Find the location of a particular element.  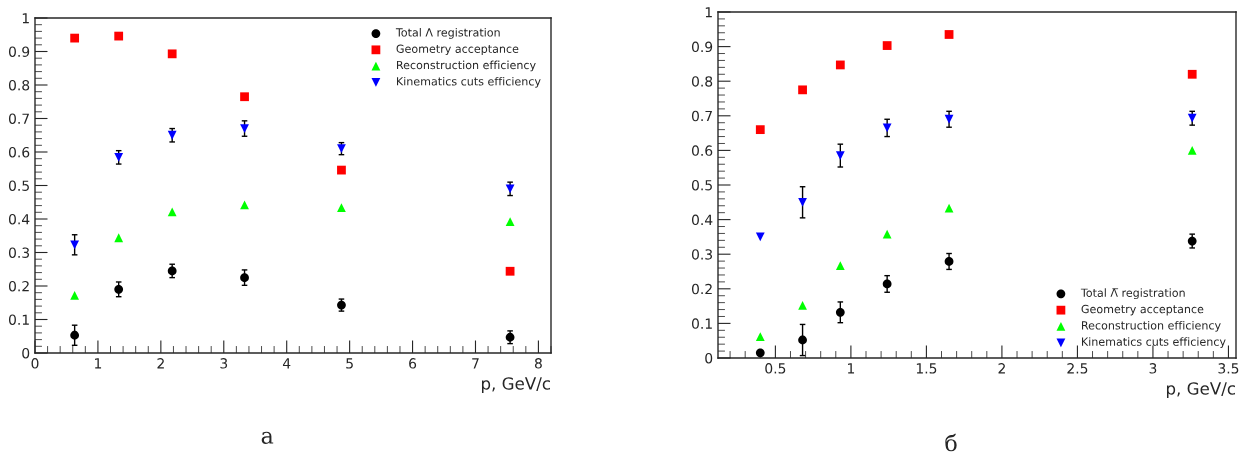

text: а is located at coordinates (267, 437).